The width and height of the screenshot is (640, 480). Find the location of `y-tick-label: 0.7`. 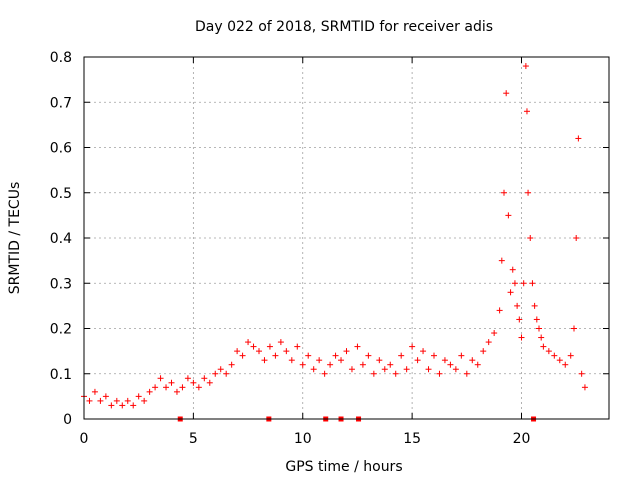

y-tick-label: 0.7 is located at coordinates (61, 103).